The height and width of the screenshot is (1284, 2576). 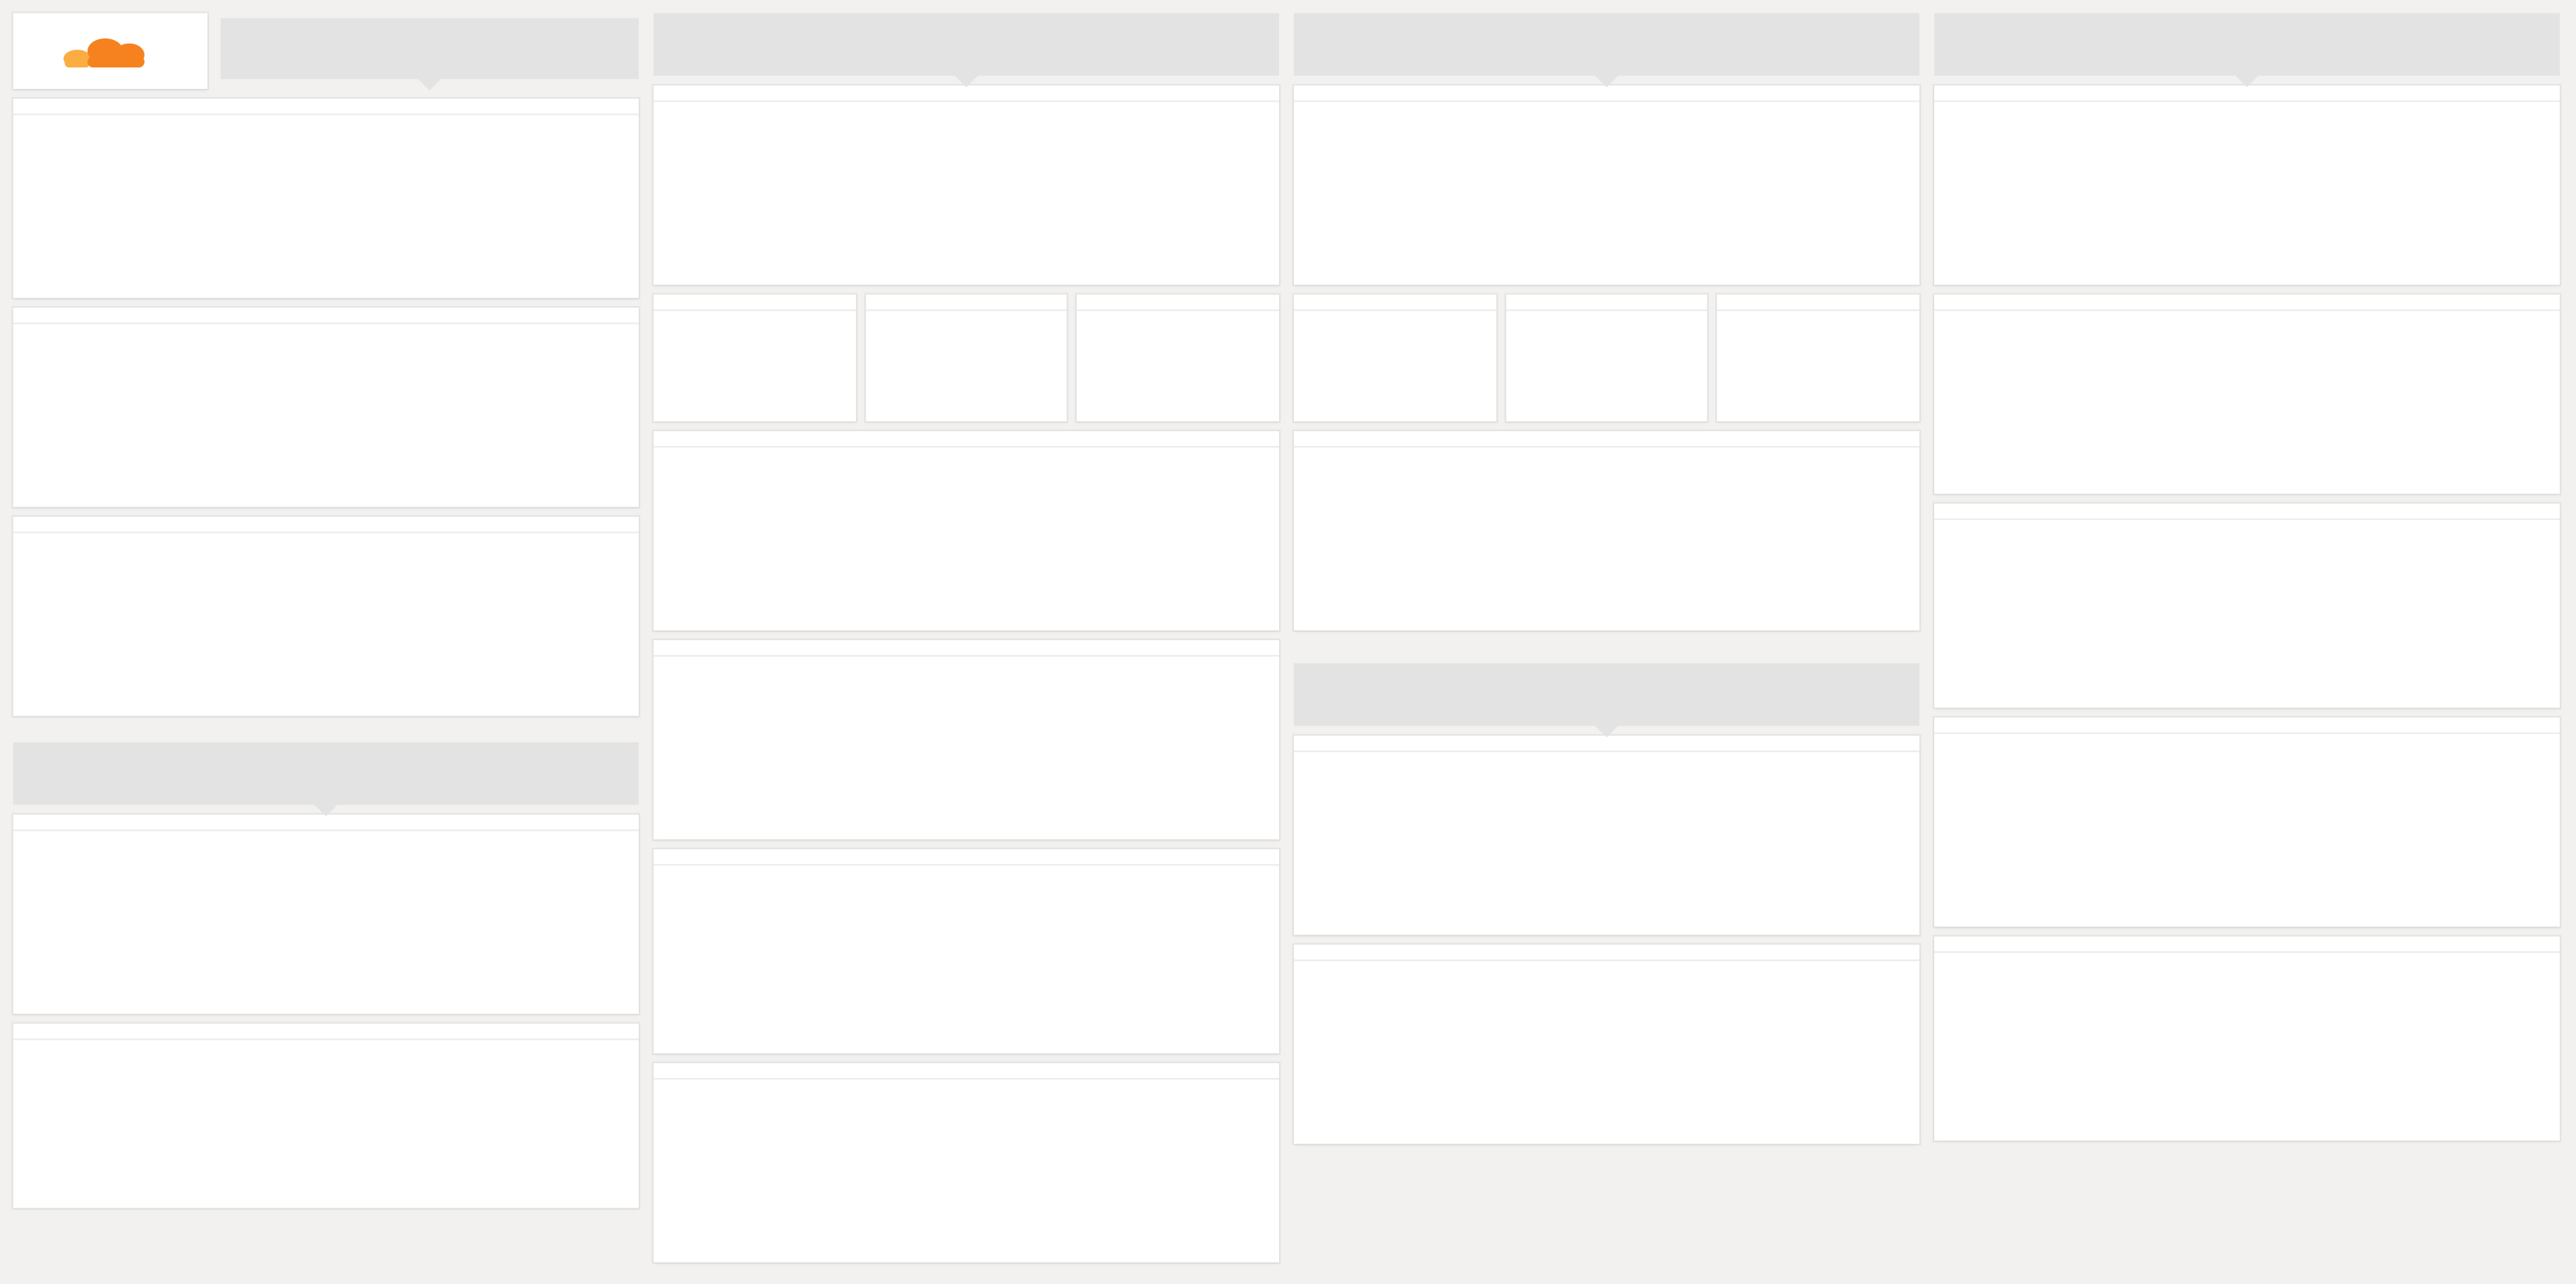 I want to click on section-header-dns, so click(x=2247, y=50).